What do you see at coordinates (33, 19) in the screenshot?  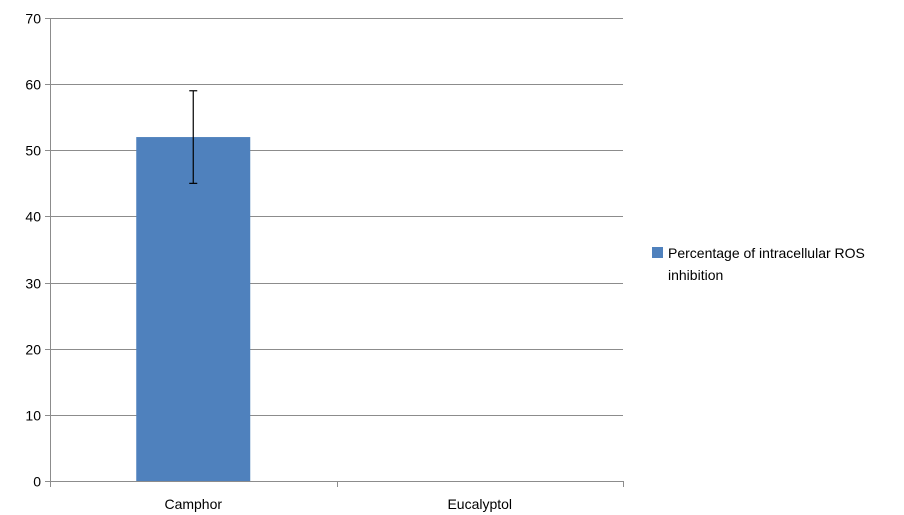 I see `y-tick-label-70: 70` at bounding box center [33, 19].